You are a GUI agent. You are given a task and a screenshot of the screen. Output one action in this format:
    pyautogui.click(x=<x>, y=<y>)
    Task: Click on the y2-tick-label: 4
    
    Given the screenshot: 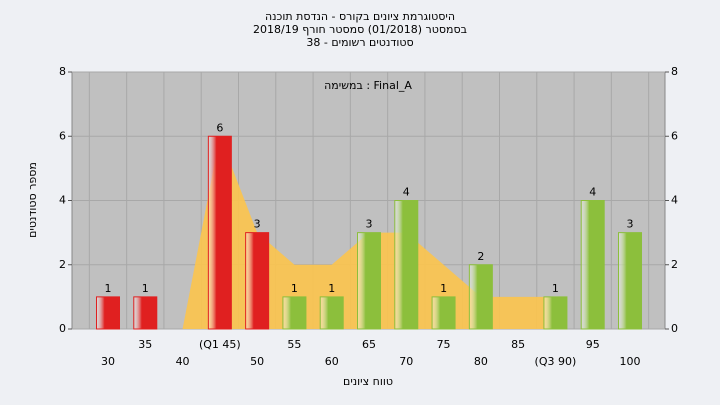 What is the action you would take?
    pyautogui.click(x=674, y=200)
    